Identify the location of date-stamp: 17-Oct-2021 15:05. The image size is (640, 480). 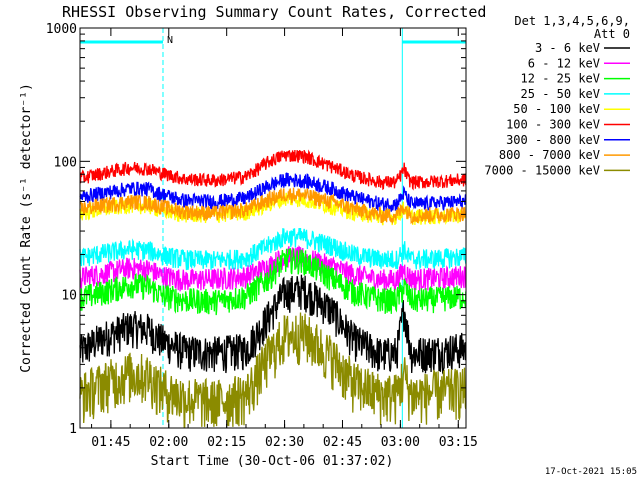
(591, 472).